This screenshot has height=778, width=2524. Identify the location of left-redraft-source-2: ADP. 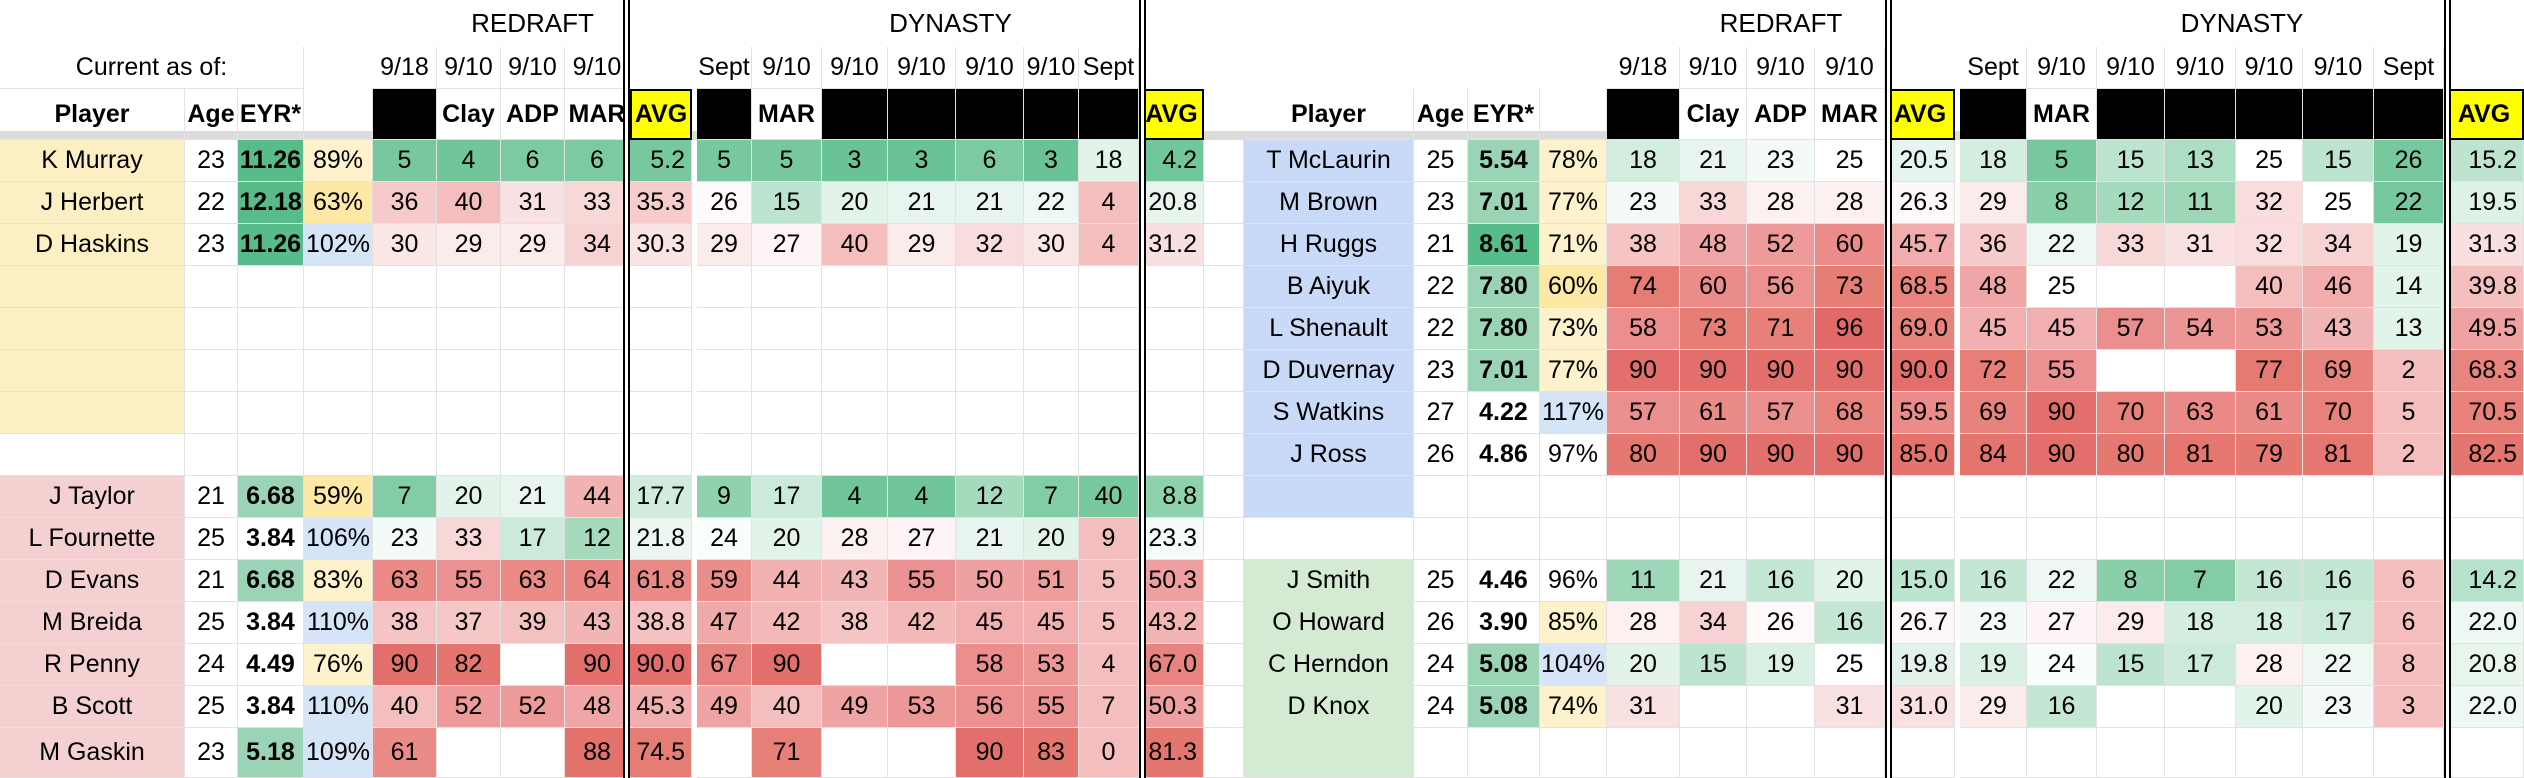
(533, 114).